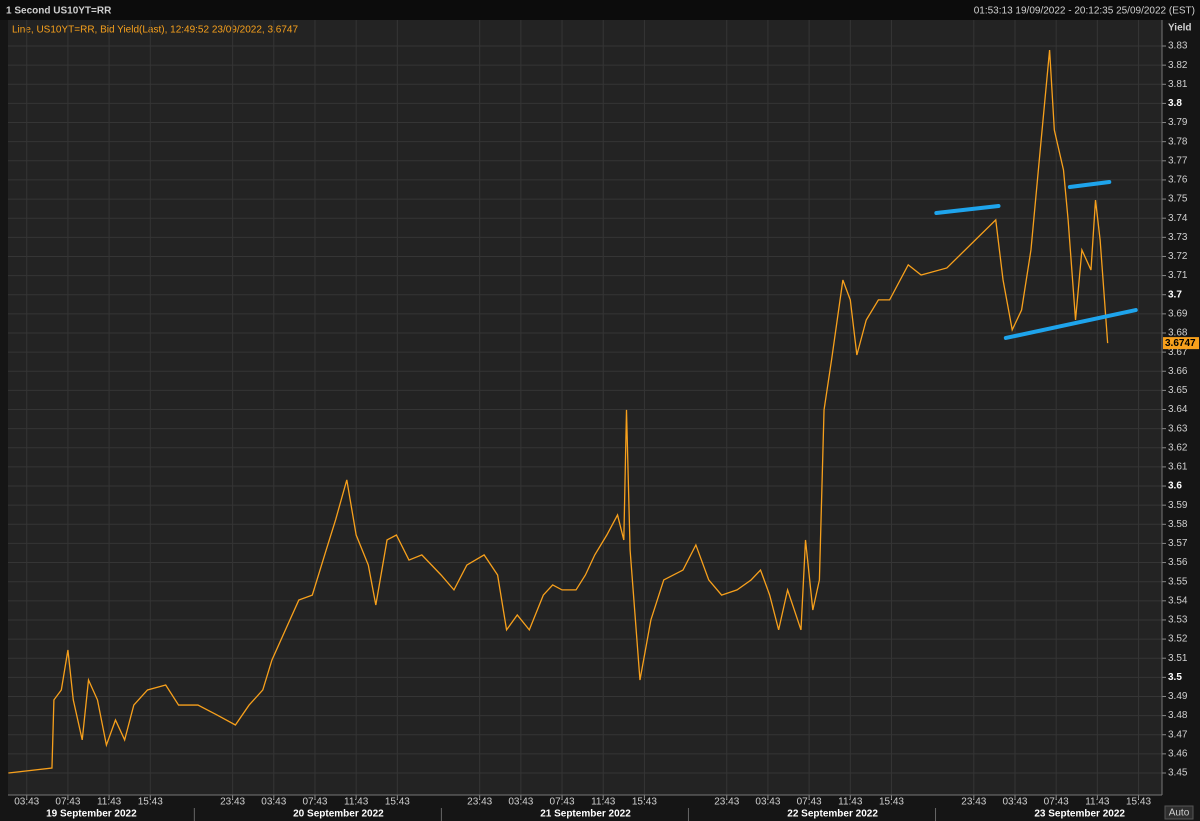 This screenshot has height=821, width=1200. What do you see at coordinates (1175, 294) in the screenshot?
I see `y-tick-label: 3.7` at bounding box center [1175, 294].